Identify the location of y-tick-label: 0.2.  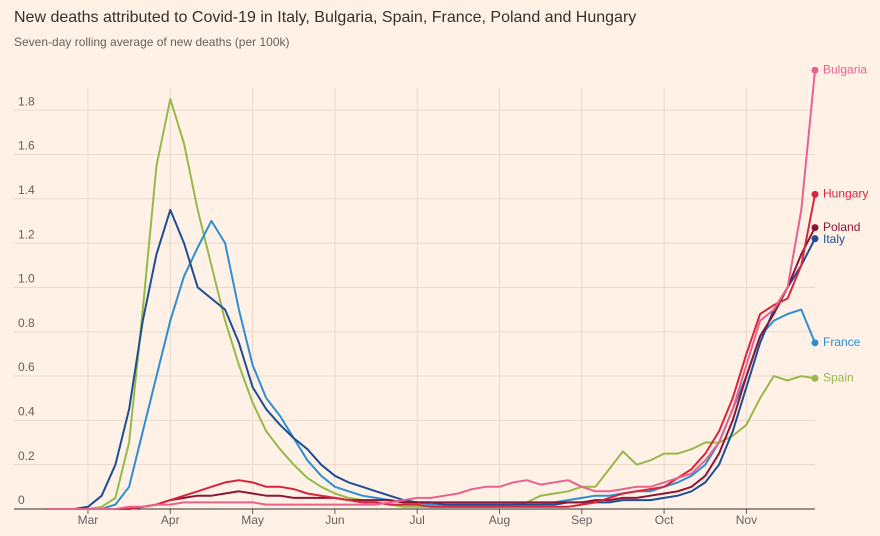
(26, 456).